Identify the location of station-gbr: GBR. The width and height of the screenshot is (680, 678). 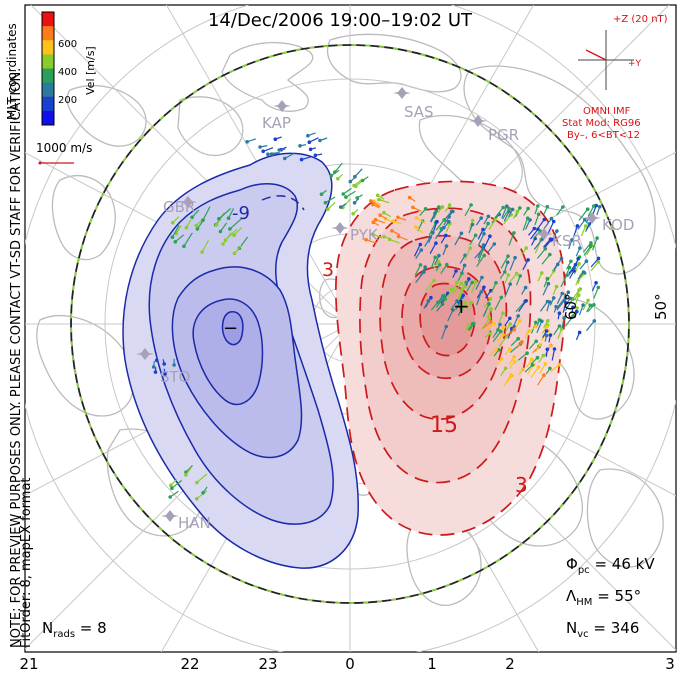
(180, 206).